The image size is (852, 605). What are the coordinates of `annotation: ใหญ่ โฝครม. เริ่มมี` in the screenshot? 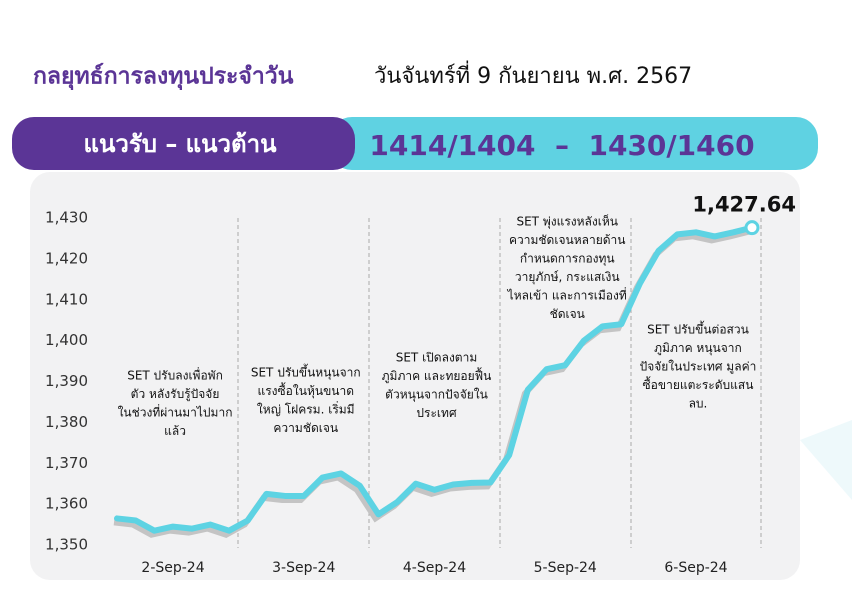 It's located at (306, 409).